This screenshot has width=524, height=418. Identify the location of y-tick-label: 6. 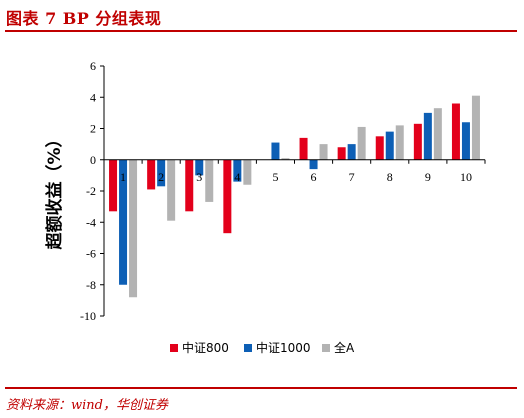
(93, 66).